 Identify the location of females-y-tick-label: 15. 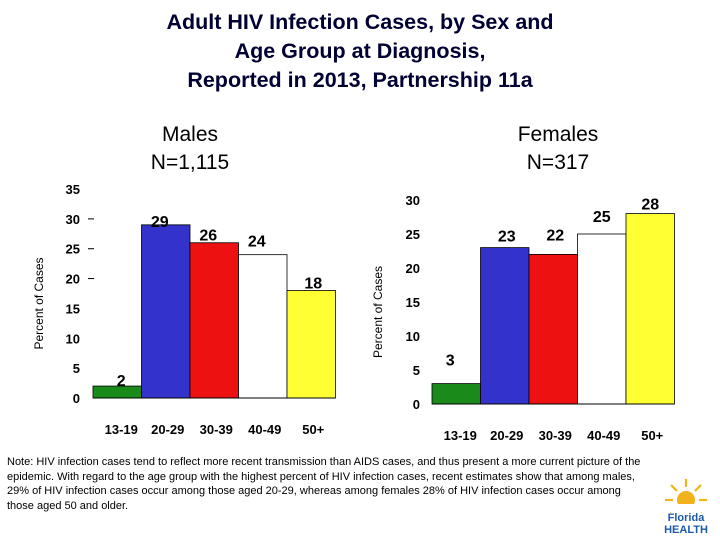
(413, 302).